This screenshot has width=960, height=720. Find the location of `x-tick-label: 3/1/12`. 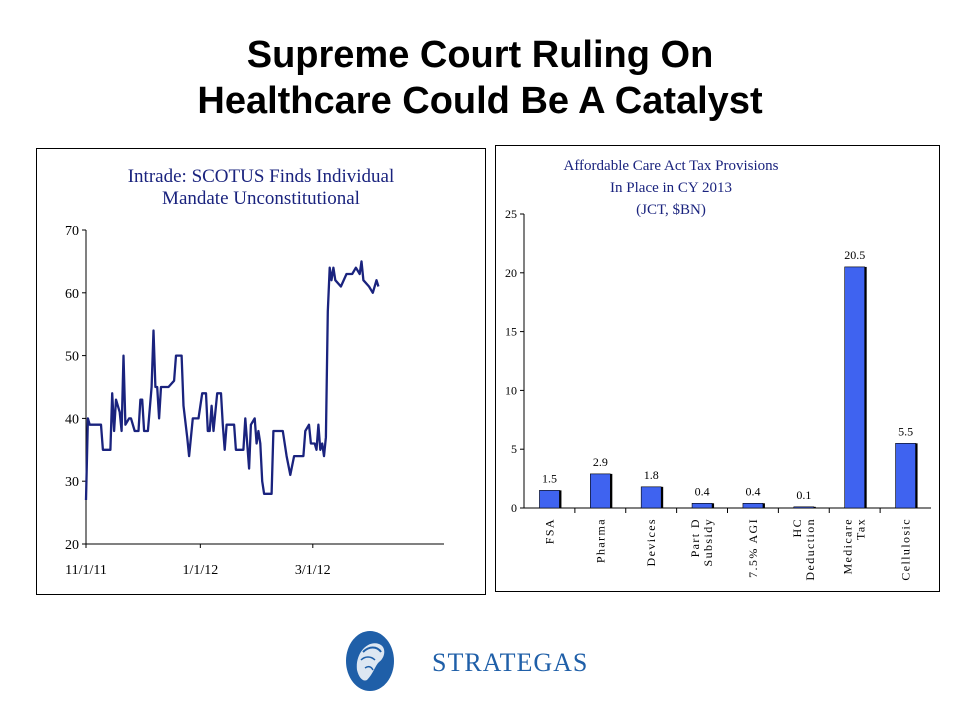

x-tick-label: 3/1/12 is located at coordinates (313, 570).